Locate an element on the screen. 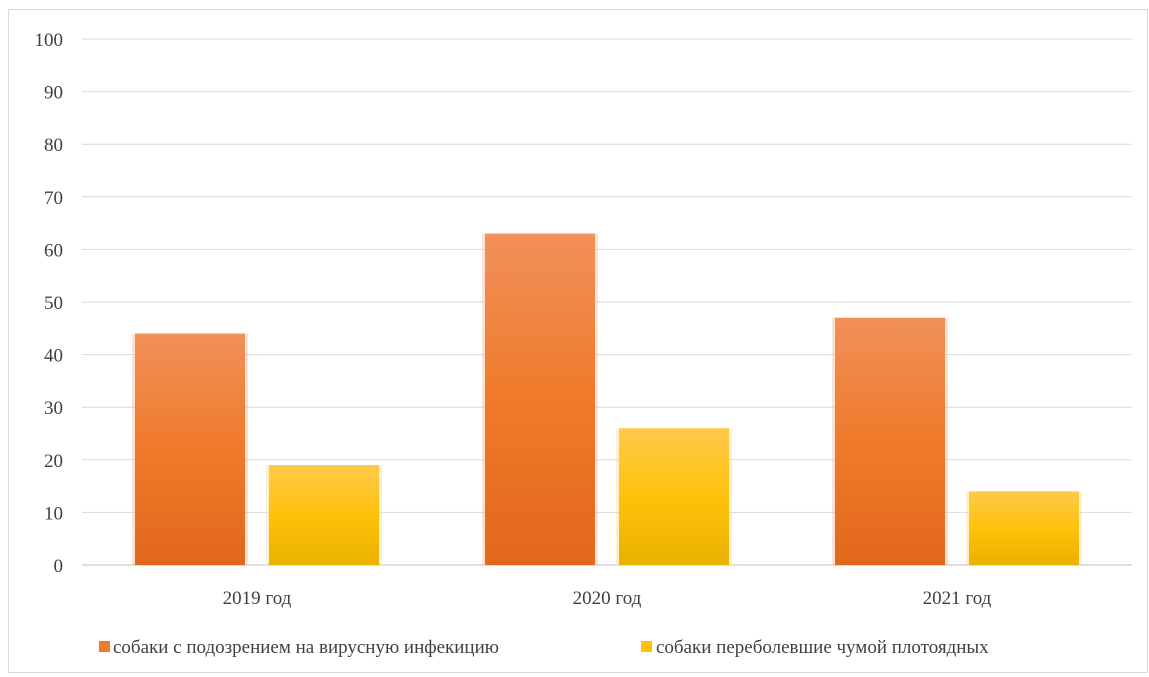  y-tick-label: 20 is located at coordinates (53, 461).